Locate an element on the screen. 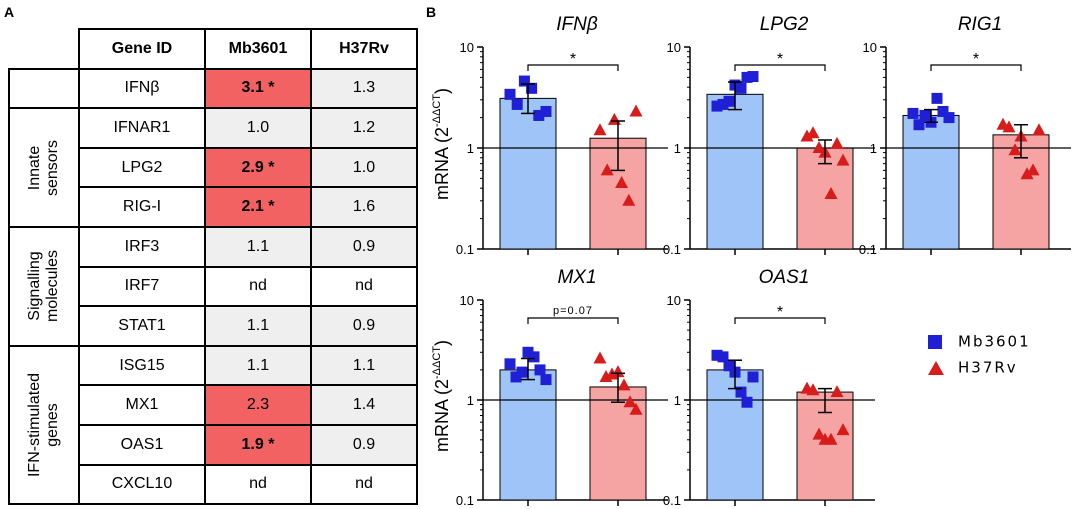 The image size is (1084, 509). table-row: IFN-stimulated genes ISG15 1.1 1.1 is located at coordinates (213, 425).